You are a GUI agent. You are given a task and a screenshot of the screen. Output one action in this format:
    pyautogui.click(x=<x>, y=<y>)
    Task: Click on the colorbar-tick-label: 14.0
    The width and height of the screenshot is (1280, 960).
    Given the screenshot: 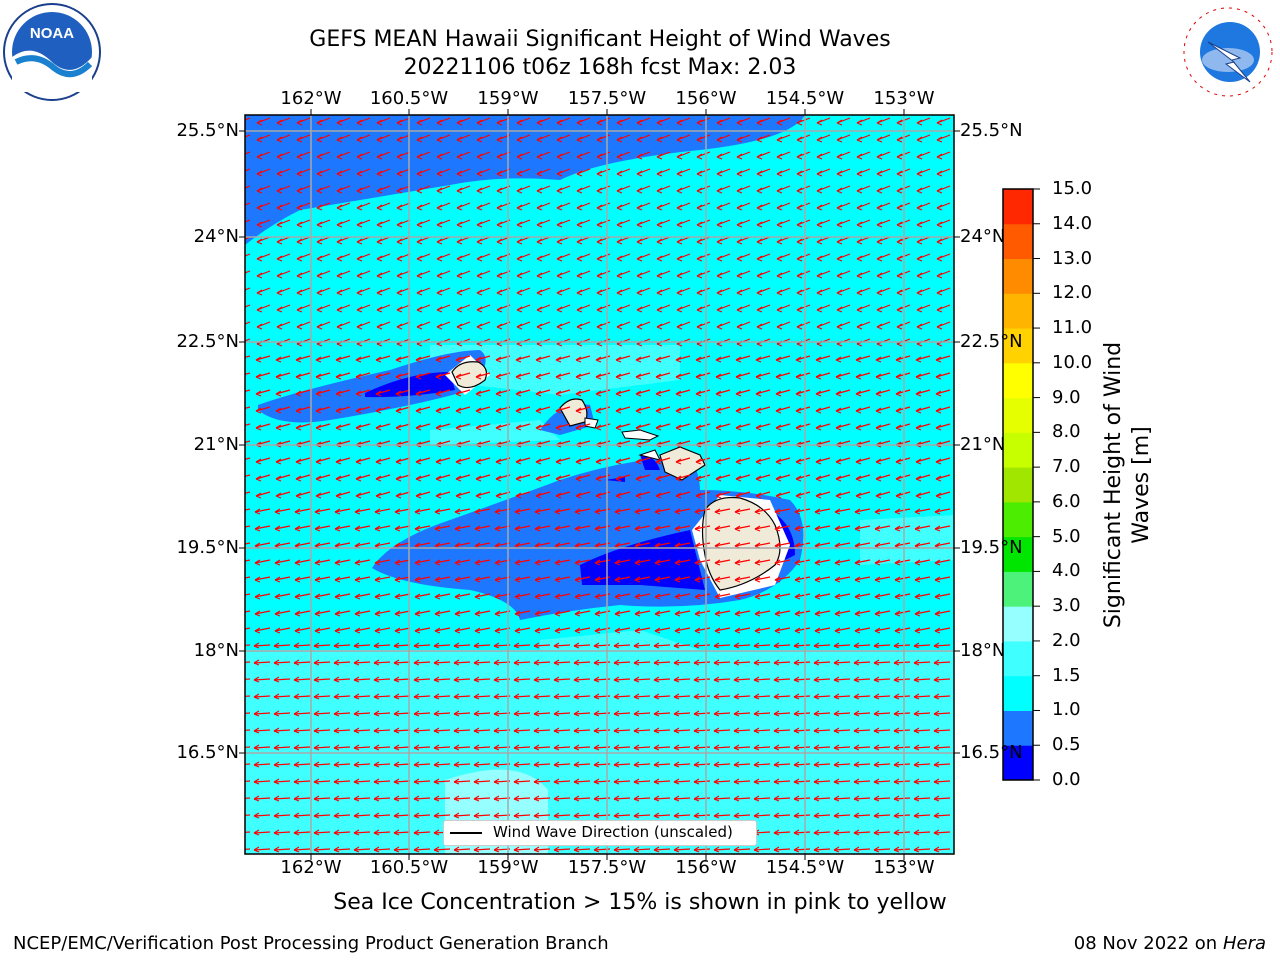 What is the action you would take?
    pyautogui.click(x=1072, y=223)
    